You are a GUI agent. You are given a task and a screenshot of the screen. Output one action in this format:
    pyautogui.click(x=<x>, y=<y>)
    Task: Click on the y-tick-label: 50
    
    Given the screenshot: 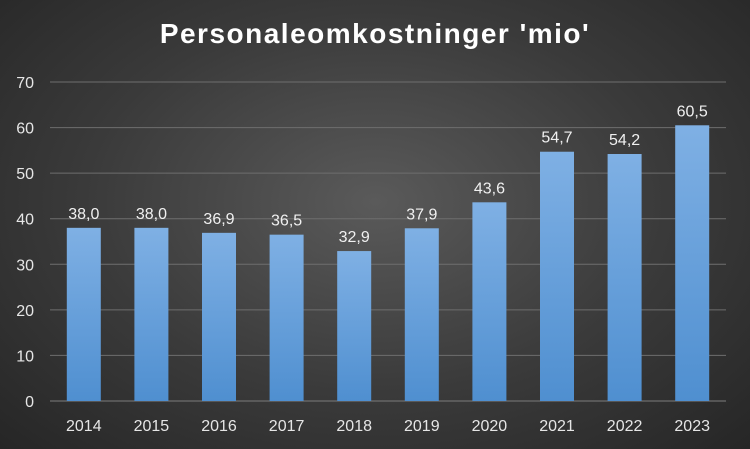 What is the action you would take?
    pyautogui.click(x=25, y=174)
    